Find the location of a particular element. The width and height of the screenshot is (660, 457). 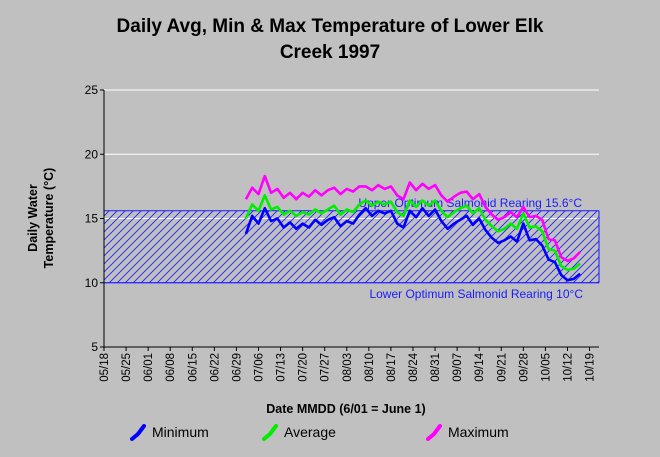

x-tick-label: 06/01 is located at coordinates (149, 367).